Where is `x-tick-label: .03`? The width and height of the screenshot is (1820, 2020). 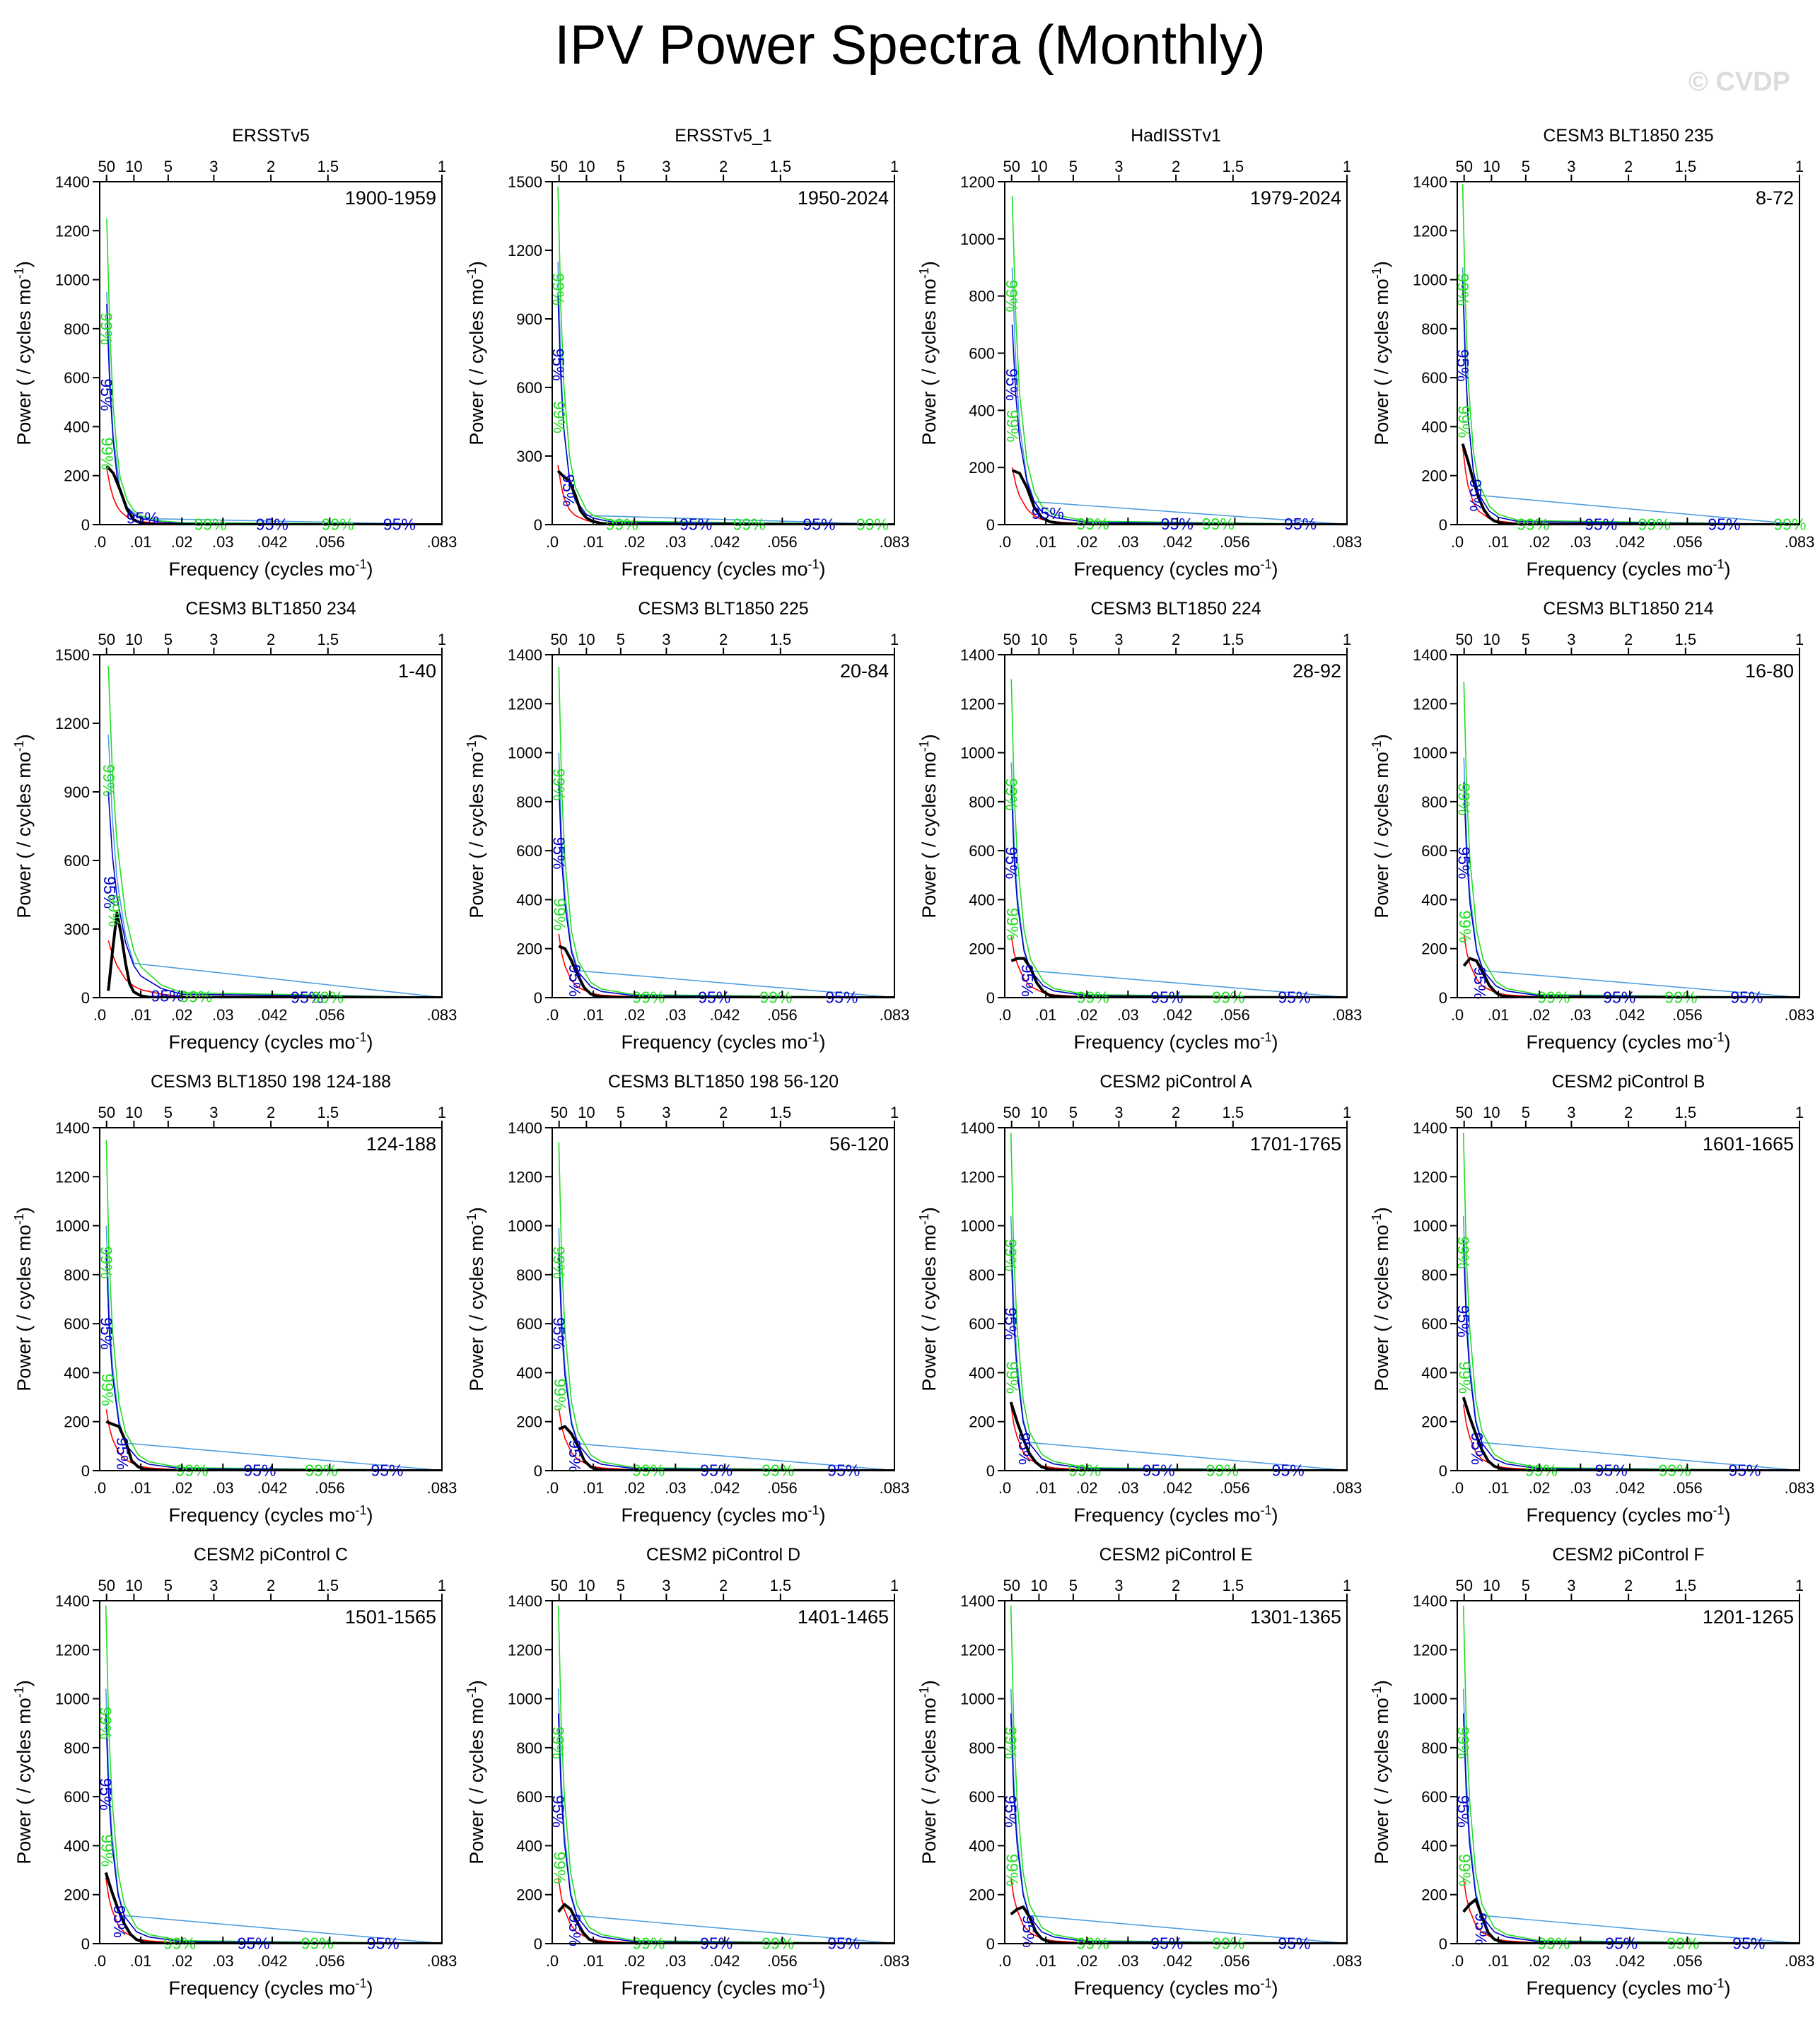
x-tick-label: .03 is located at coordinates (1128, 1488).